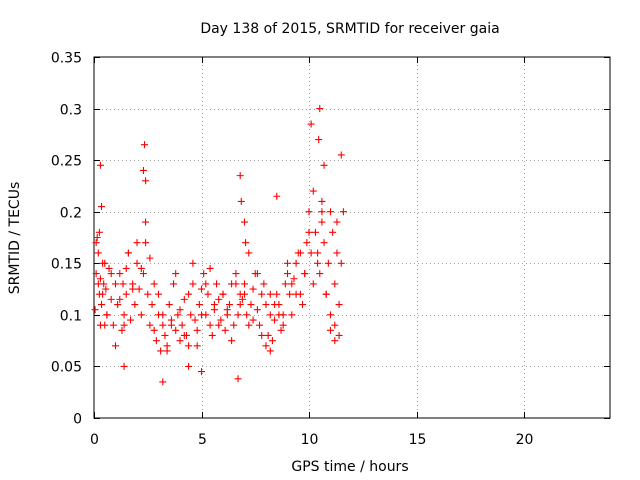 Image resolution: width=640 pixels, height=480 pixels. What do you see at coordinates (66, 265) in the screenshot?
I see `y-tick-label: 0.15` at bounding box center [66, 265].